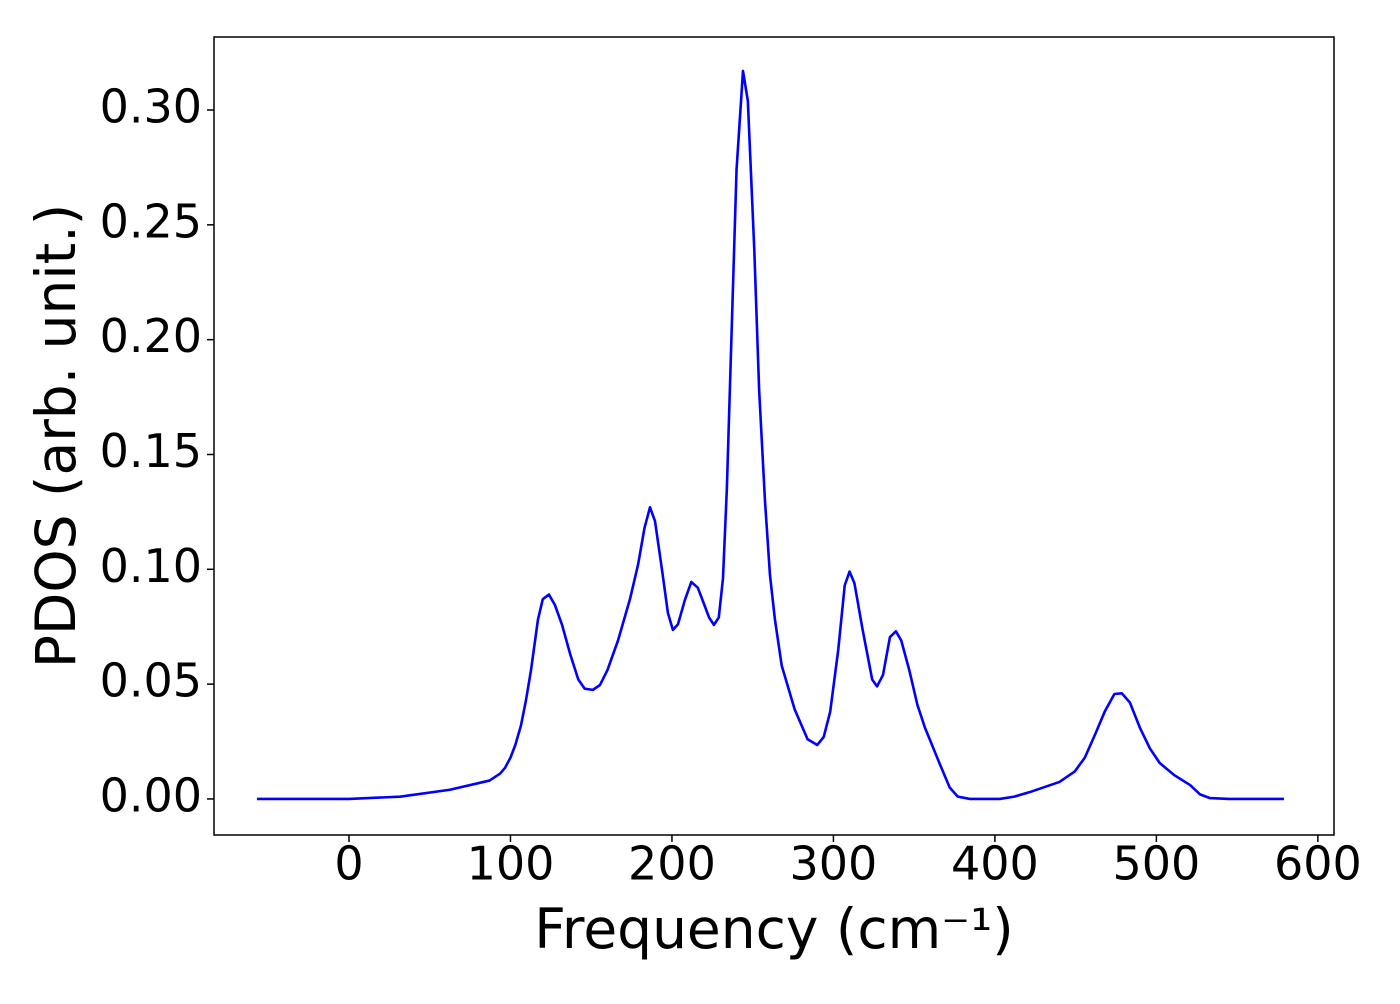 This screenshot has height=1004, width=1400. Describe the element at coordinates (1318, 864) in the screenshot. I see `x-tick-label: 600` at that location.